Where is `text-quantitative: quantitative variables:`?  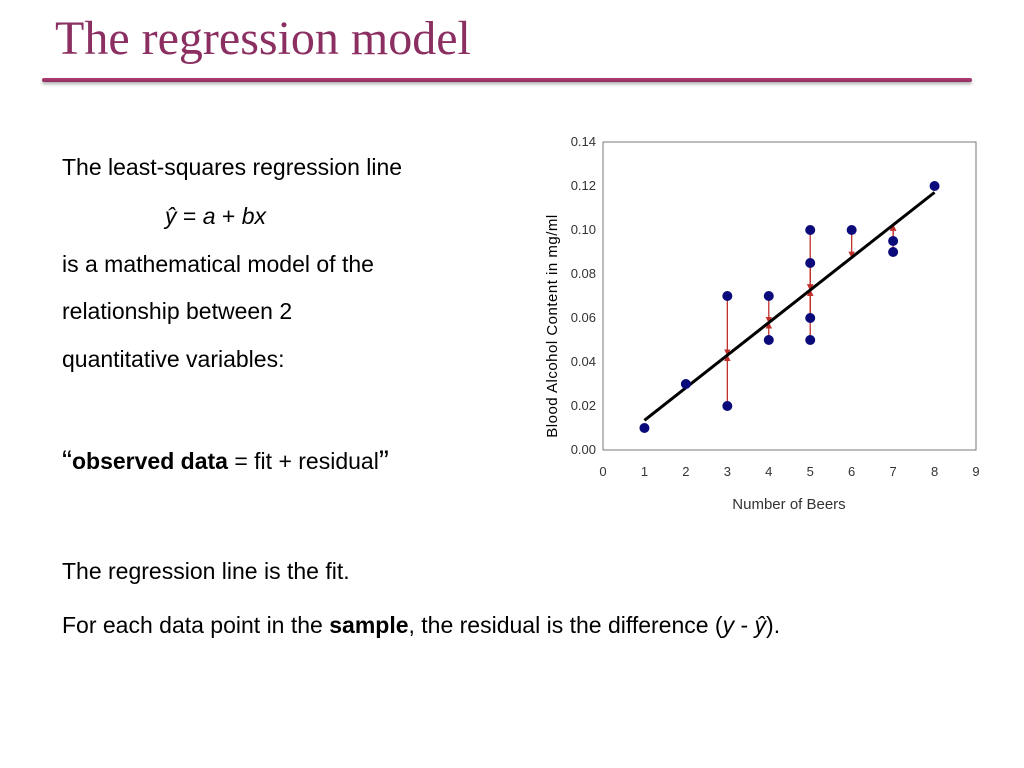
text-quantitative: quantitative variables: is located at coordinates (173, 359).